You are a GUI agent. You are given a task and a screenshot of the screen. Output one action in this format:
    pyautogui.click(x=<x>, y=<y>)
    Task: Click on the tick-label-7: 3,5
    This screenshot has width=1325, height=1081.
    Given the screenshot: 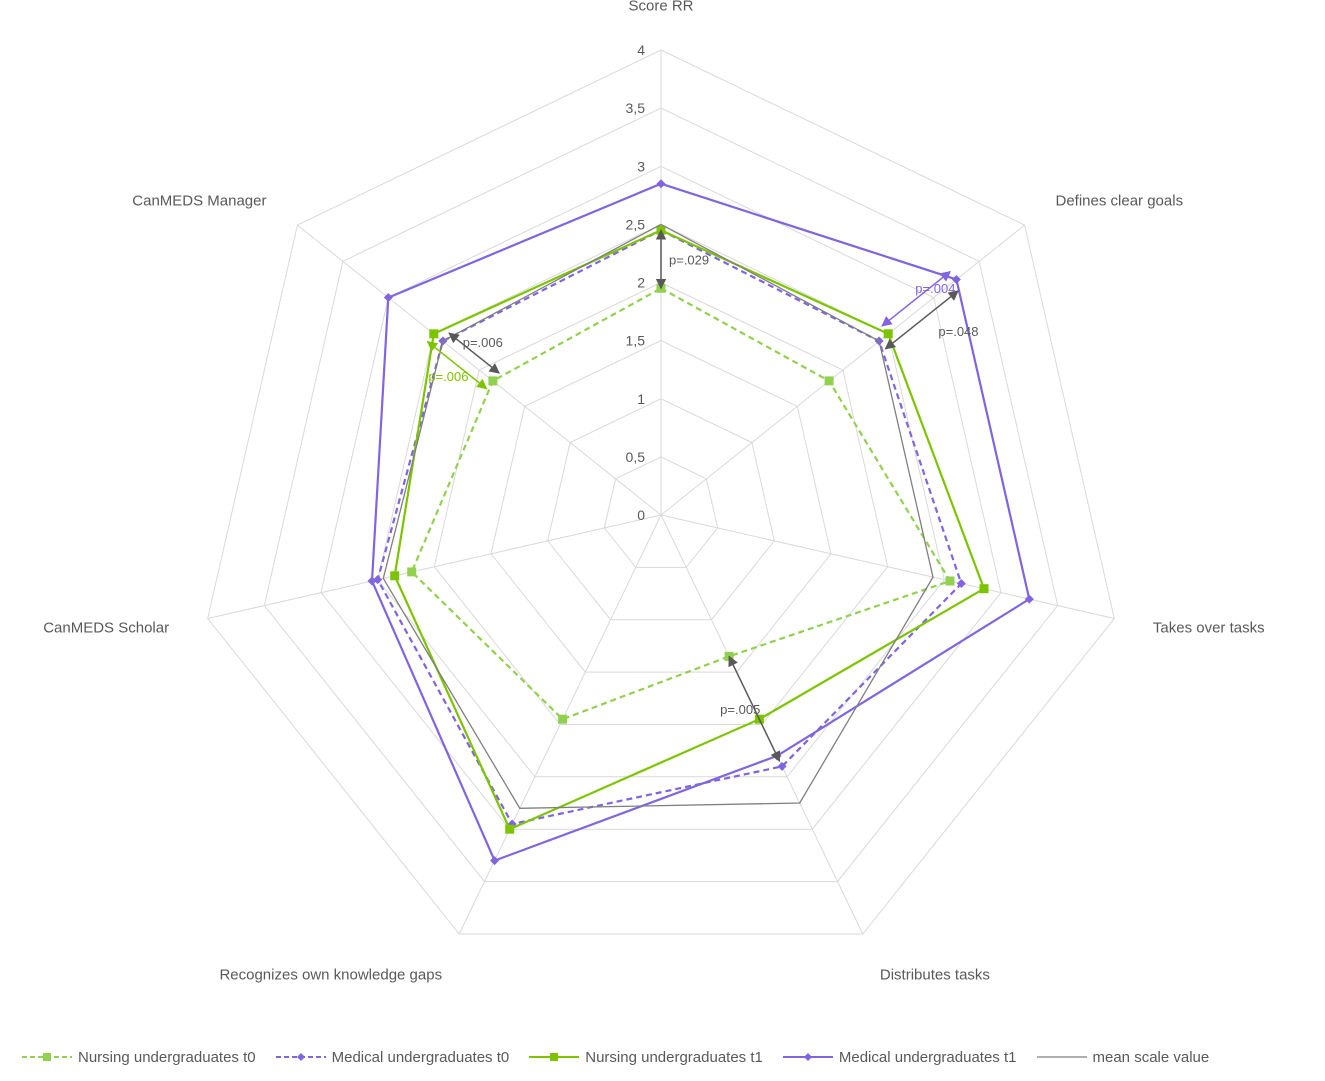 What is the action you would take?
    pyautogui.click(x=636, y=108)
    